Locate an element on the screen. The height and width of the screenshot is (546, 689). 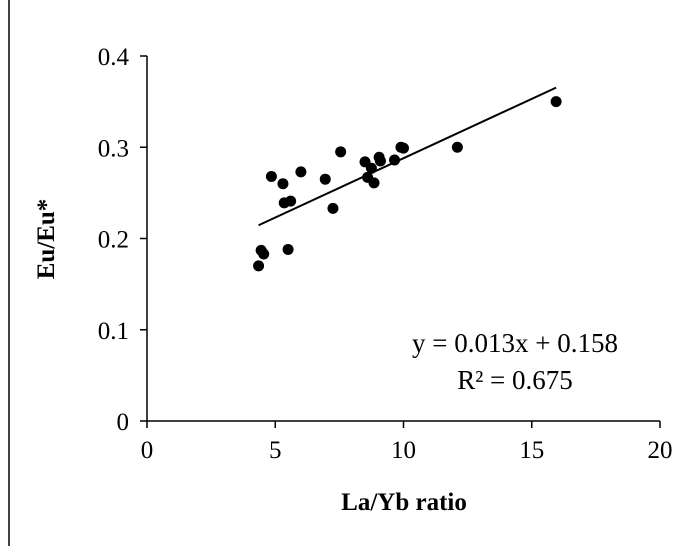
y-axis-title: Eu/Eu* is located at coordinates (46, 239).